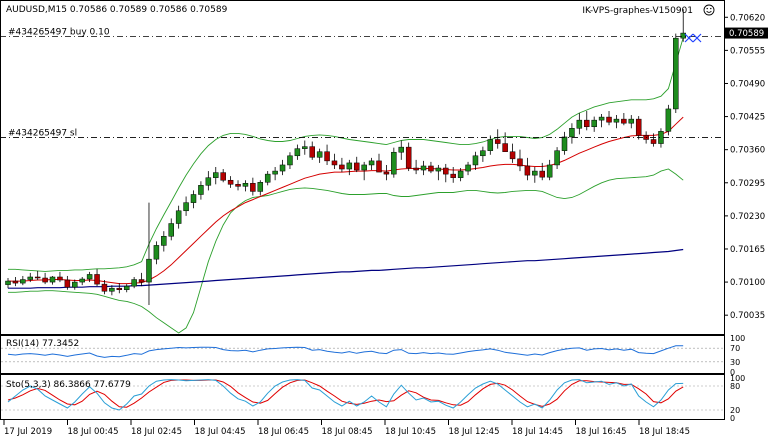 The width and height of the screenshot is (768, 444). What do you see at coordinates (747, 84) in the screenshot?
I see `price-tick-label: 0.70490` at bounding box center [747, 84].